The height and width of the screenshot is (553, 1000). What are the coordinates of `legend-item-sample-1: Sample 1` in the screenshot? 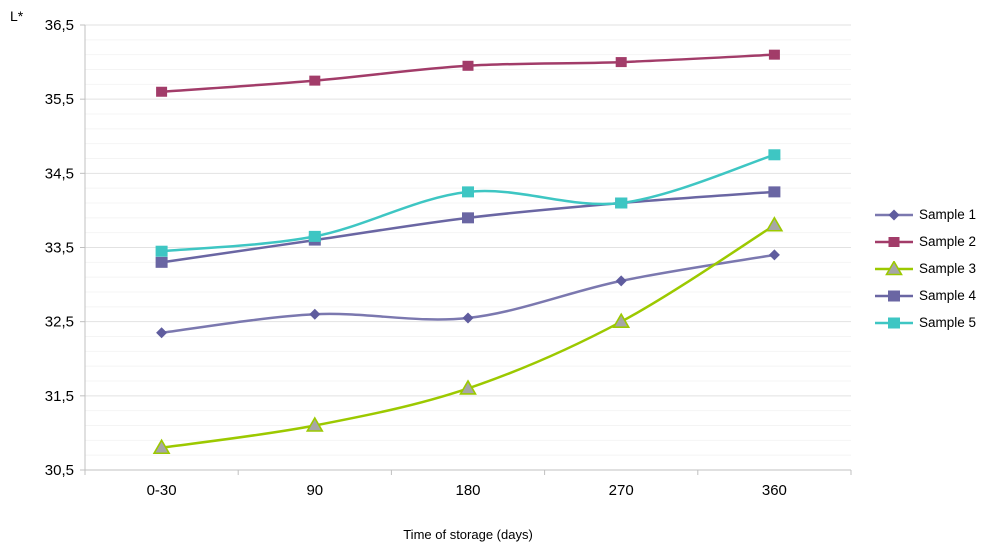 It's located at (925, 214).